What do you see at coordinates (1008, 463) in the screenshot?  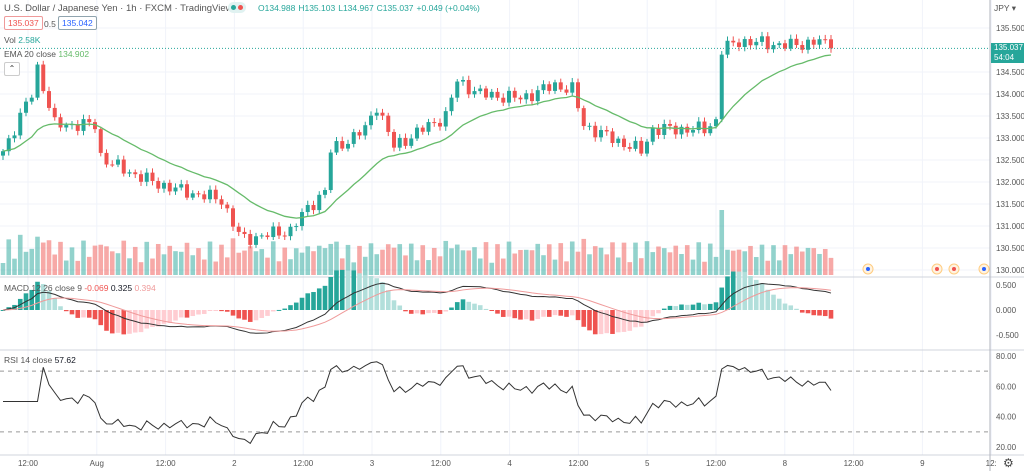 I see `settings-gear-icon: ⚙` at bounding box center [1008, 463].